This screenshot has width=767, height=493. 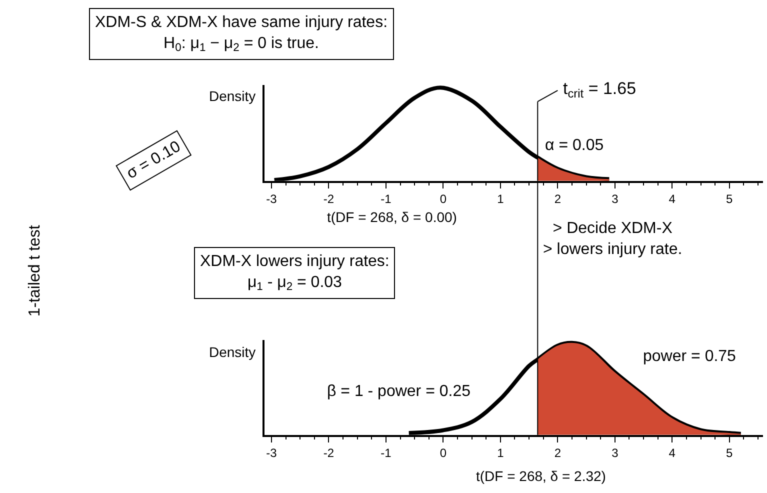 I want to click on annotation: α = 0.05, so click(x=574, y=145).